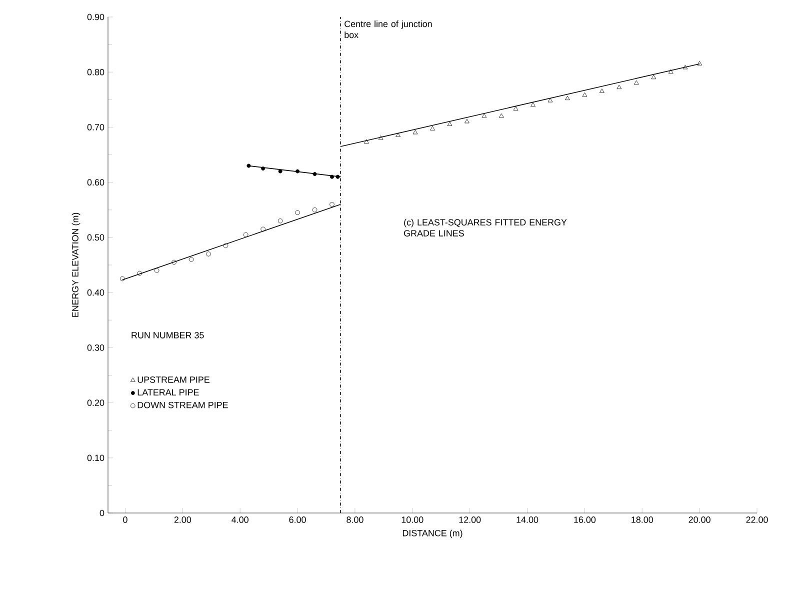  Describe the element at coordinates (432, 534) in the screenshot. I see `x-axis-title: DISTANCE (m)` at that location.